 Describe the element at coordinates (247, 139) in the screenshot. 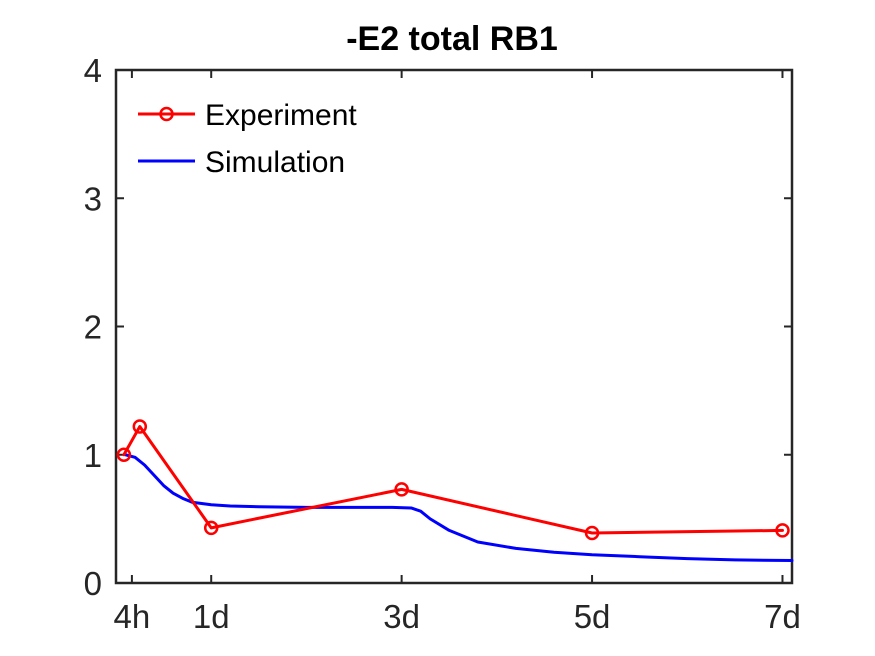

I see `legend: Experiment Simulation` at that location.